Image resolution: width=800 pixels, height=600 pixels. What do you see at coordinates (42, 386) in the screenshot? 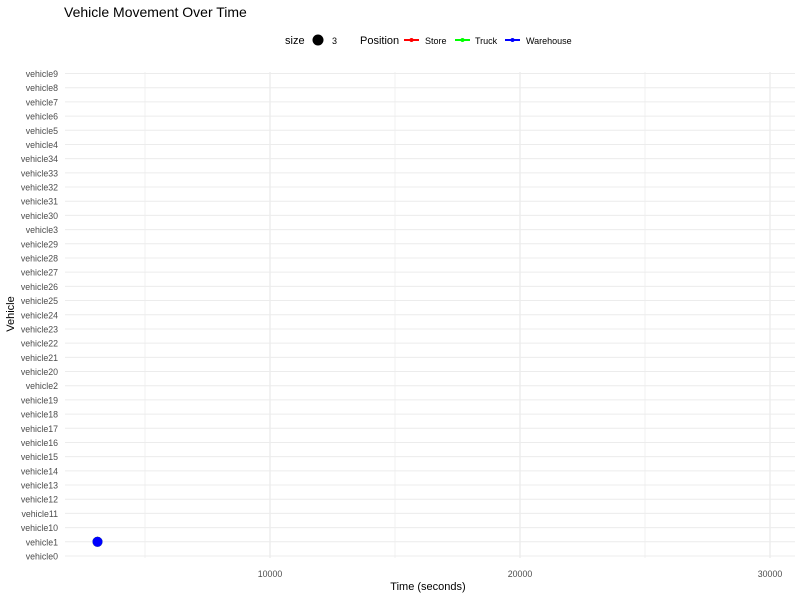
I see `y-tick-label-vehicle2: vehicle2` at bounding box center [42, 386].